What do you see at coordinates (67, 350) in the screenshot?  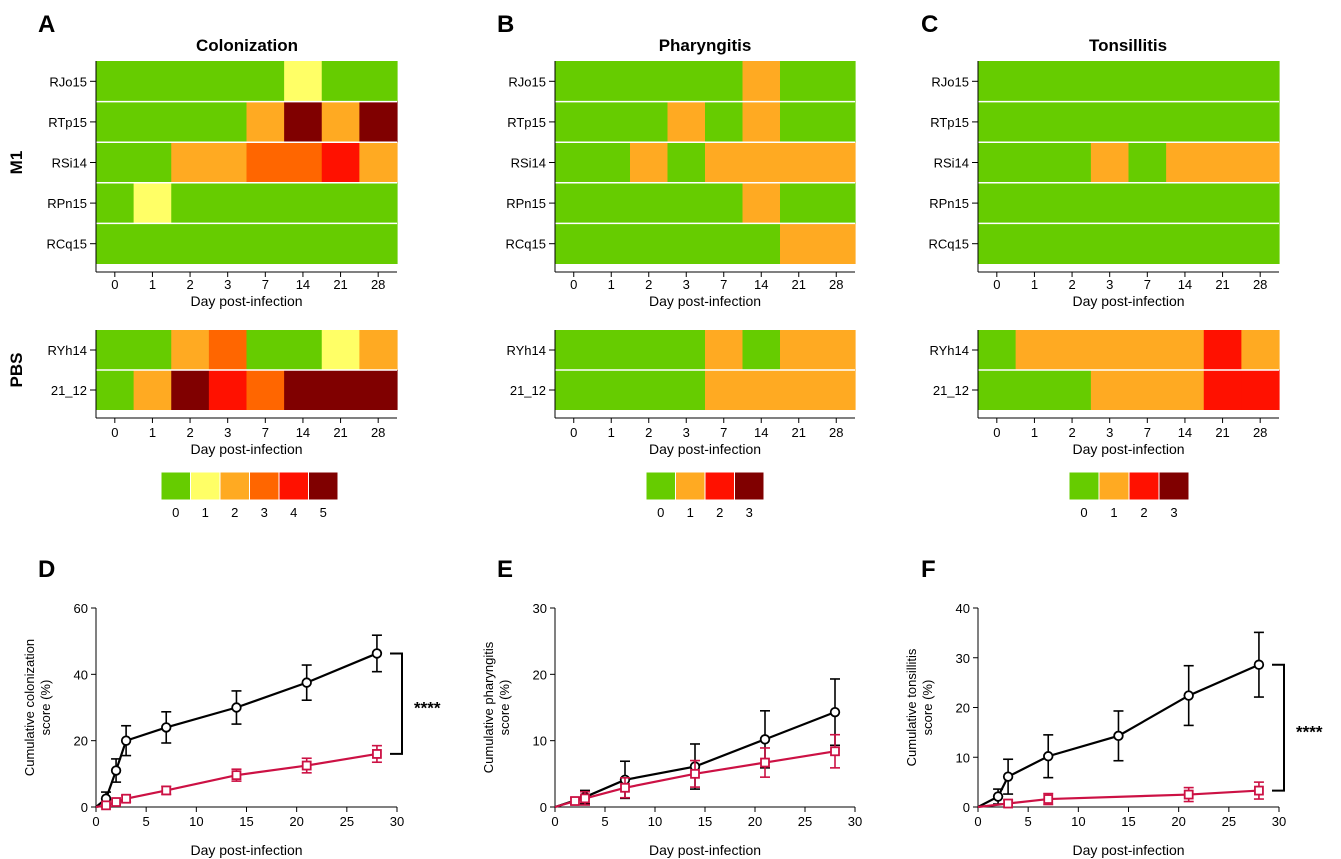 I see `row-label: RYh14` at bounding box center [67, 350].